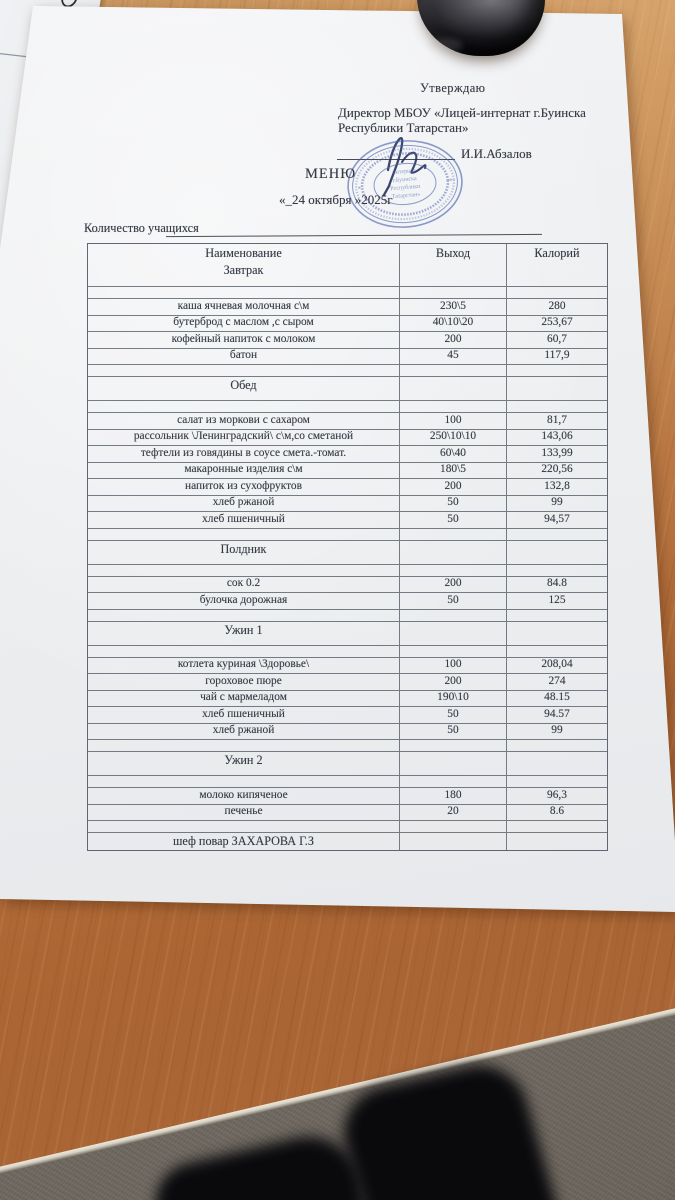  Describe the element at coordinates (556, 665) in the screenshot. I see `calories: 208,04` at that location.